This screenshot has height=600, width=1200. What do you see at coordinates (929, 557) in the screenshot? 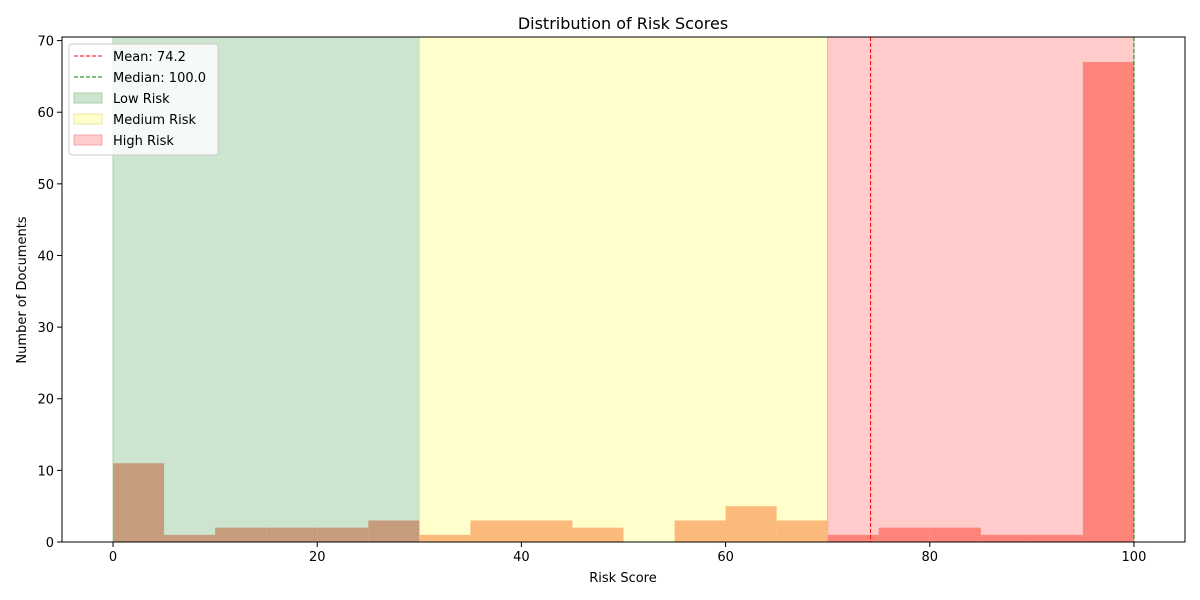
I see `x-tick-label: 80` at bounding box center [929, 557].